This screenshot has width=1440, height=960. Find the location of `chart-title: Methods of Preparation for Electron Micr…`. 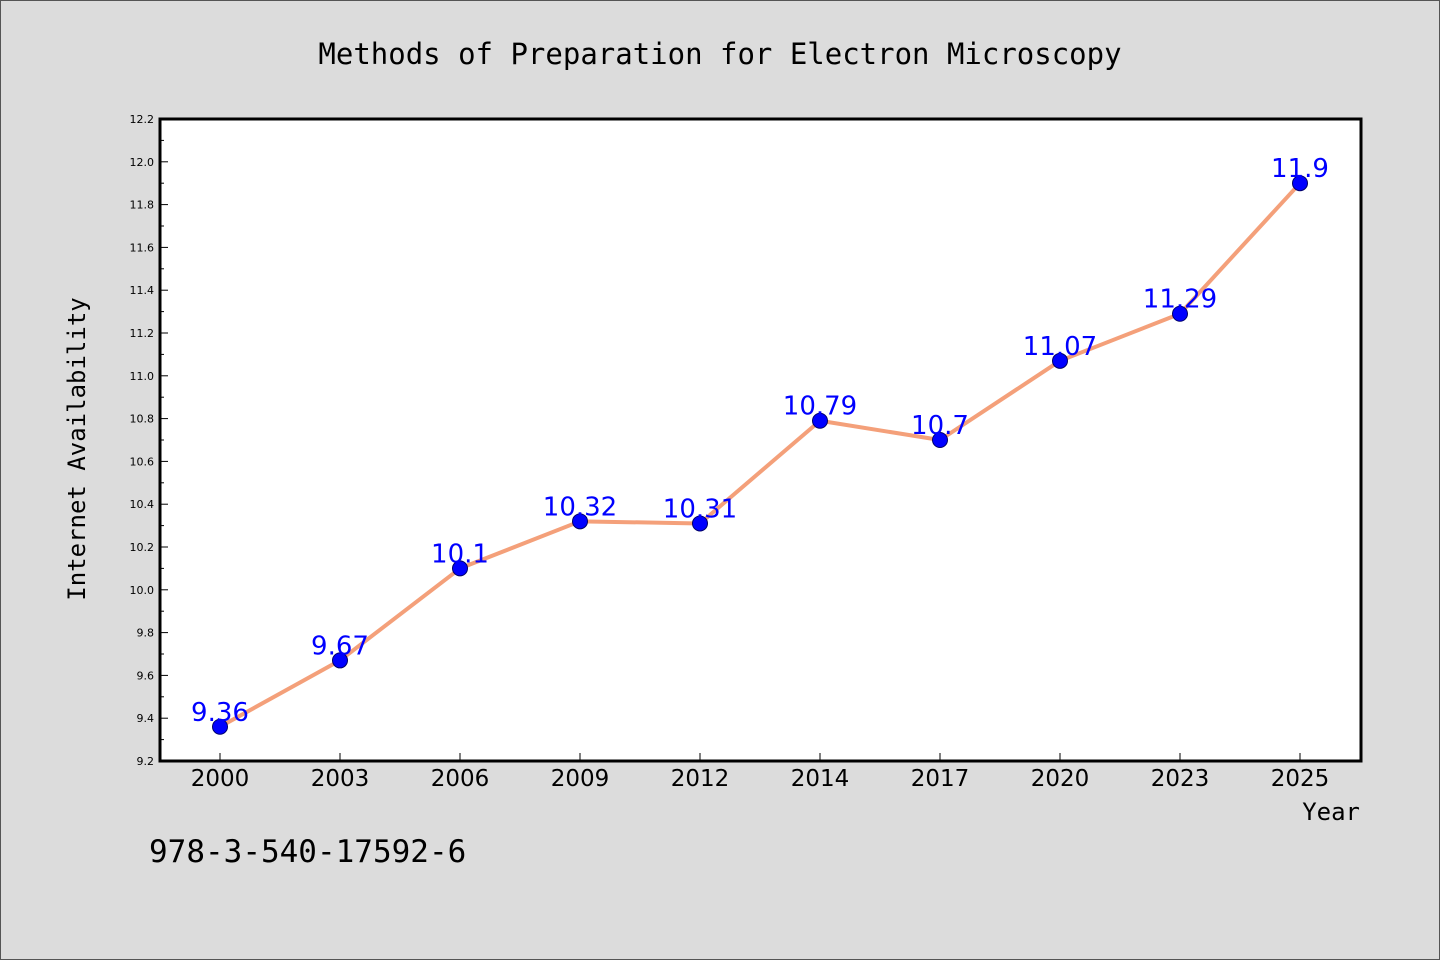

chart-title: Methods of Preparation for Electron Micr… is located at coordinates (719, 54).